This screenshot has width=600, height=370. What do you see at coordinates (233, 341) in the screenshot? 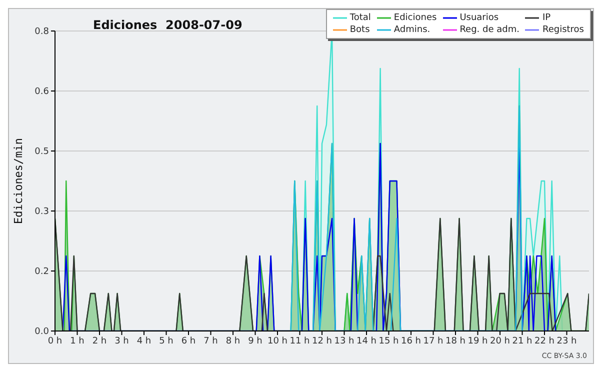
I see `x-tick-label: 8 h` at bounding box center [233, 341].